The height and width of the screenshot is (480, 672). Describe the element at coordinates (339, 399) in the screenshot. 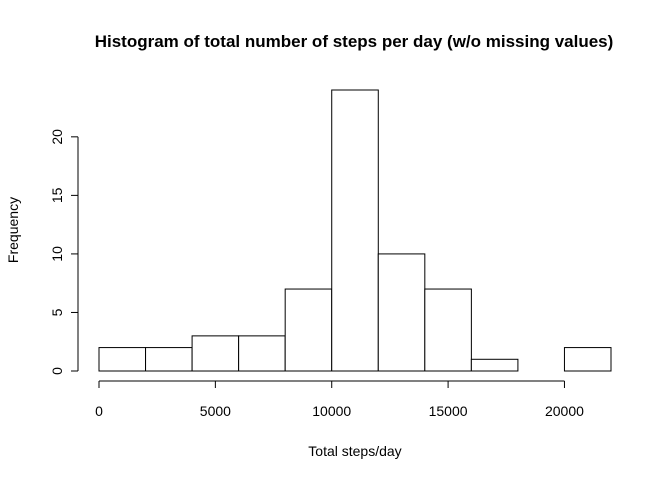

I see `x-axis: 0 5000 10000 15000 20000` at that location.